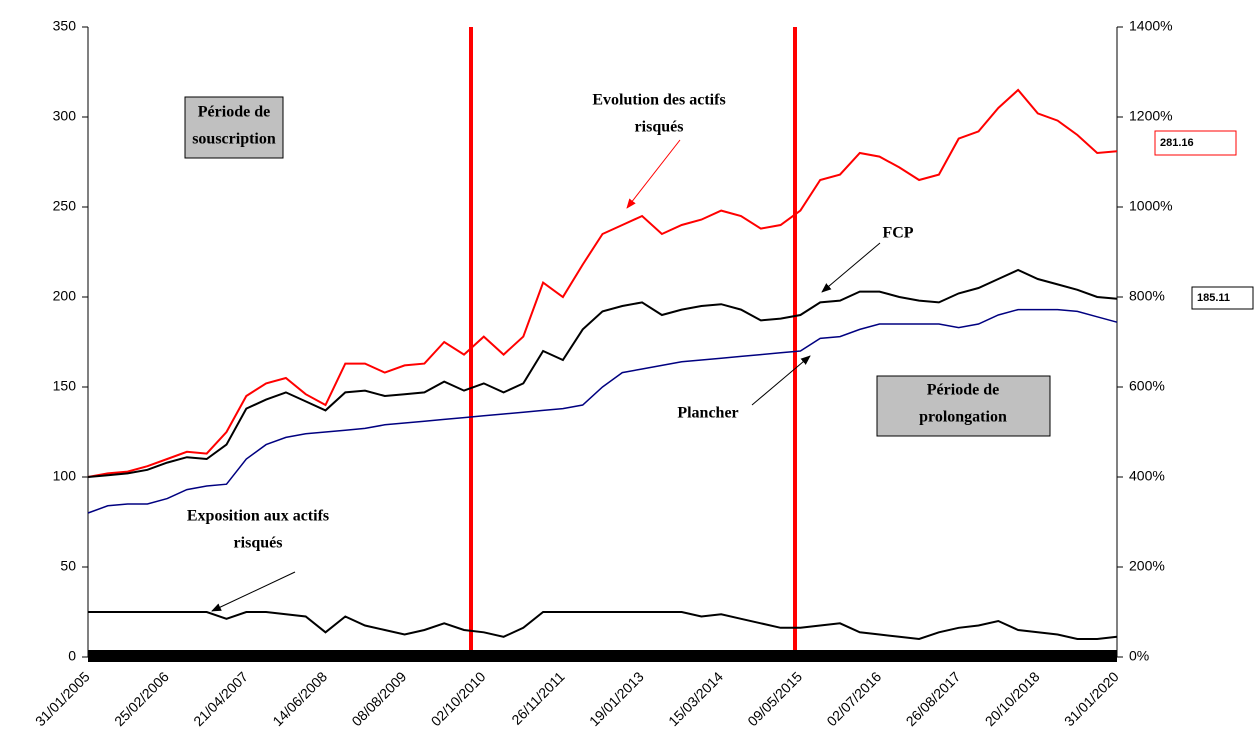 The height and width of the screenshot is (751, 1256). Describe the element at coordinates (141, 698) in the screenshot. I see `x-tick-label: 25/02/2006` at that location.